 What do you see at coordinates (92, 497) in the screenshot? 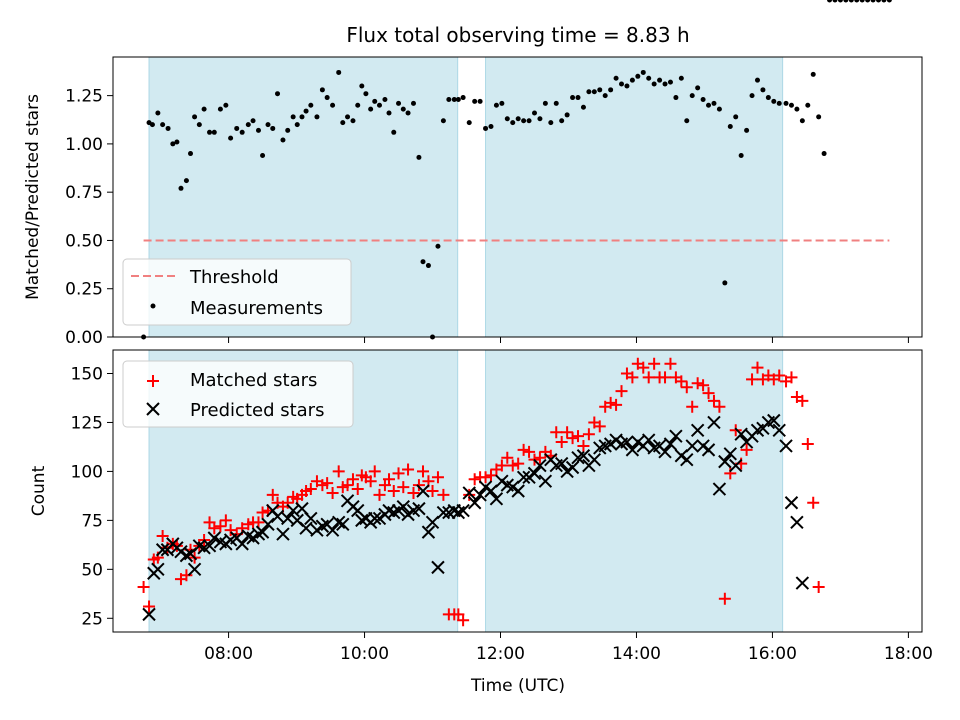
I see `bottom-y-ticks: 25 50 75 100 125 150` at bounding box center [92, 497].